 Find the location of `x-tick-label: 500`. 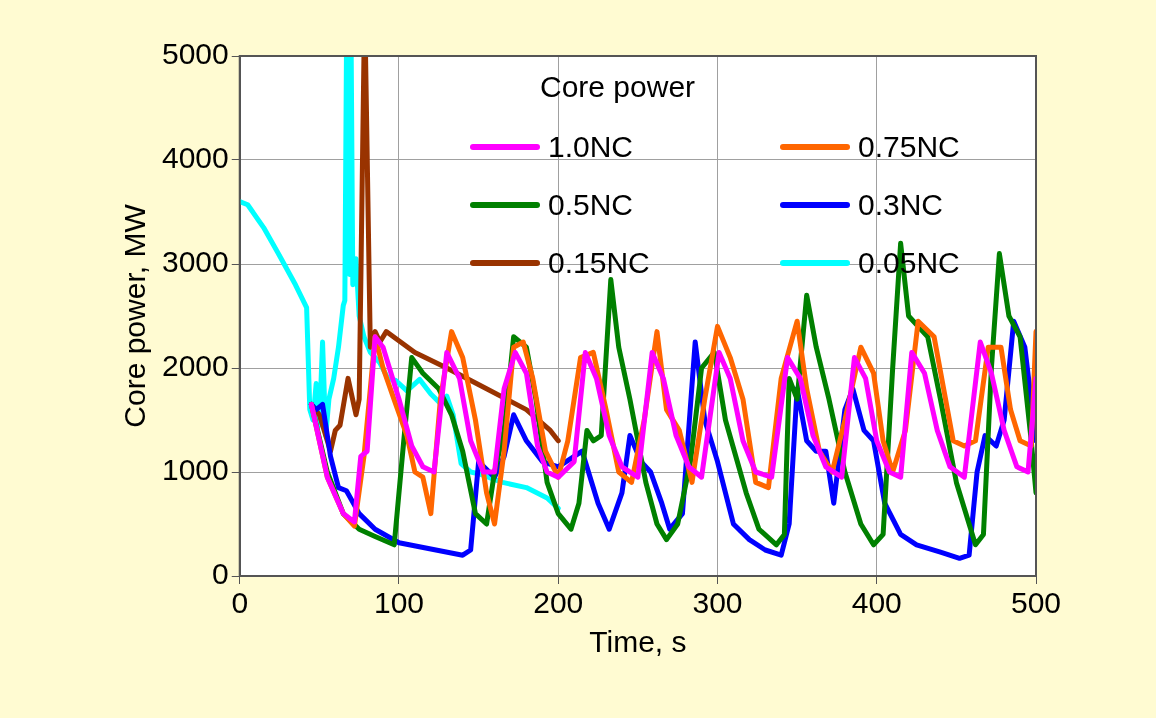

x-tick-label: 500 is located at coordinates (1036, 603).